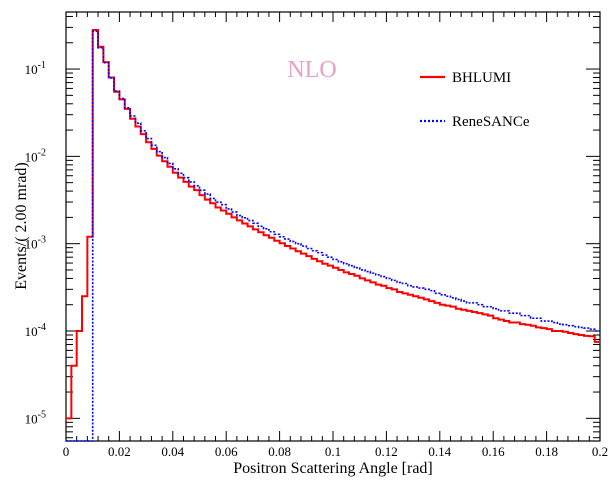 The height and width of the screenshot is (481, 612). Describe the element at coordinates (439, 451) in the screenshot. I see `x-tick-label: 0.14` at that location.